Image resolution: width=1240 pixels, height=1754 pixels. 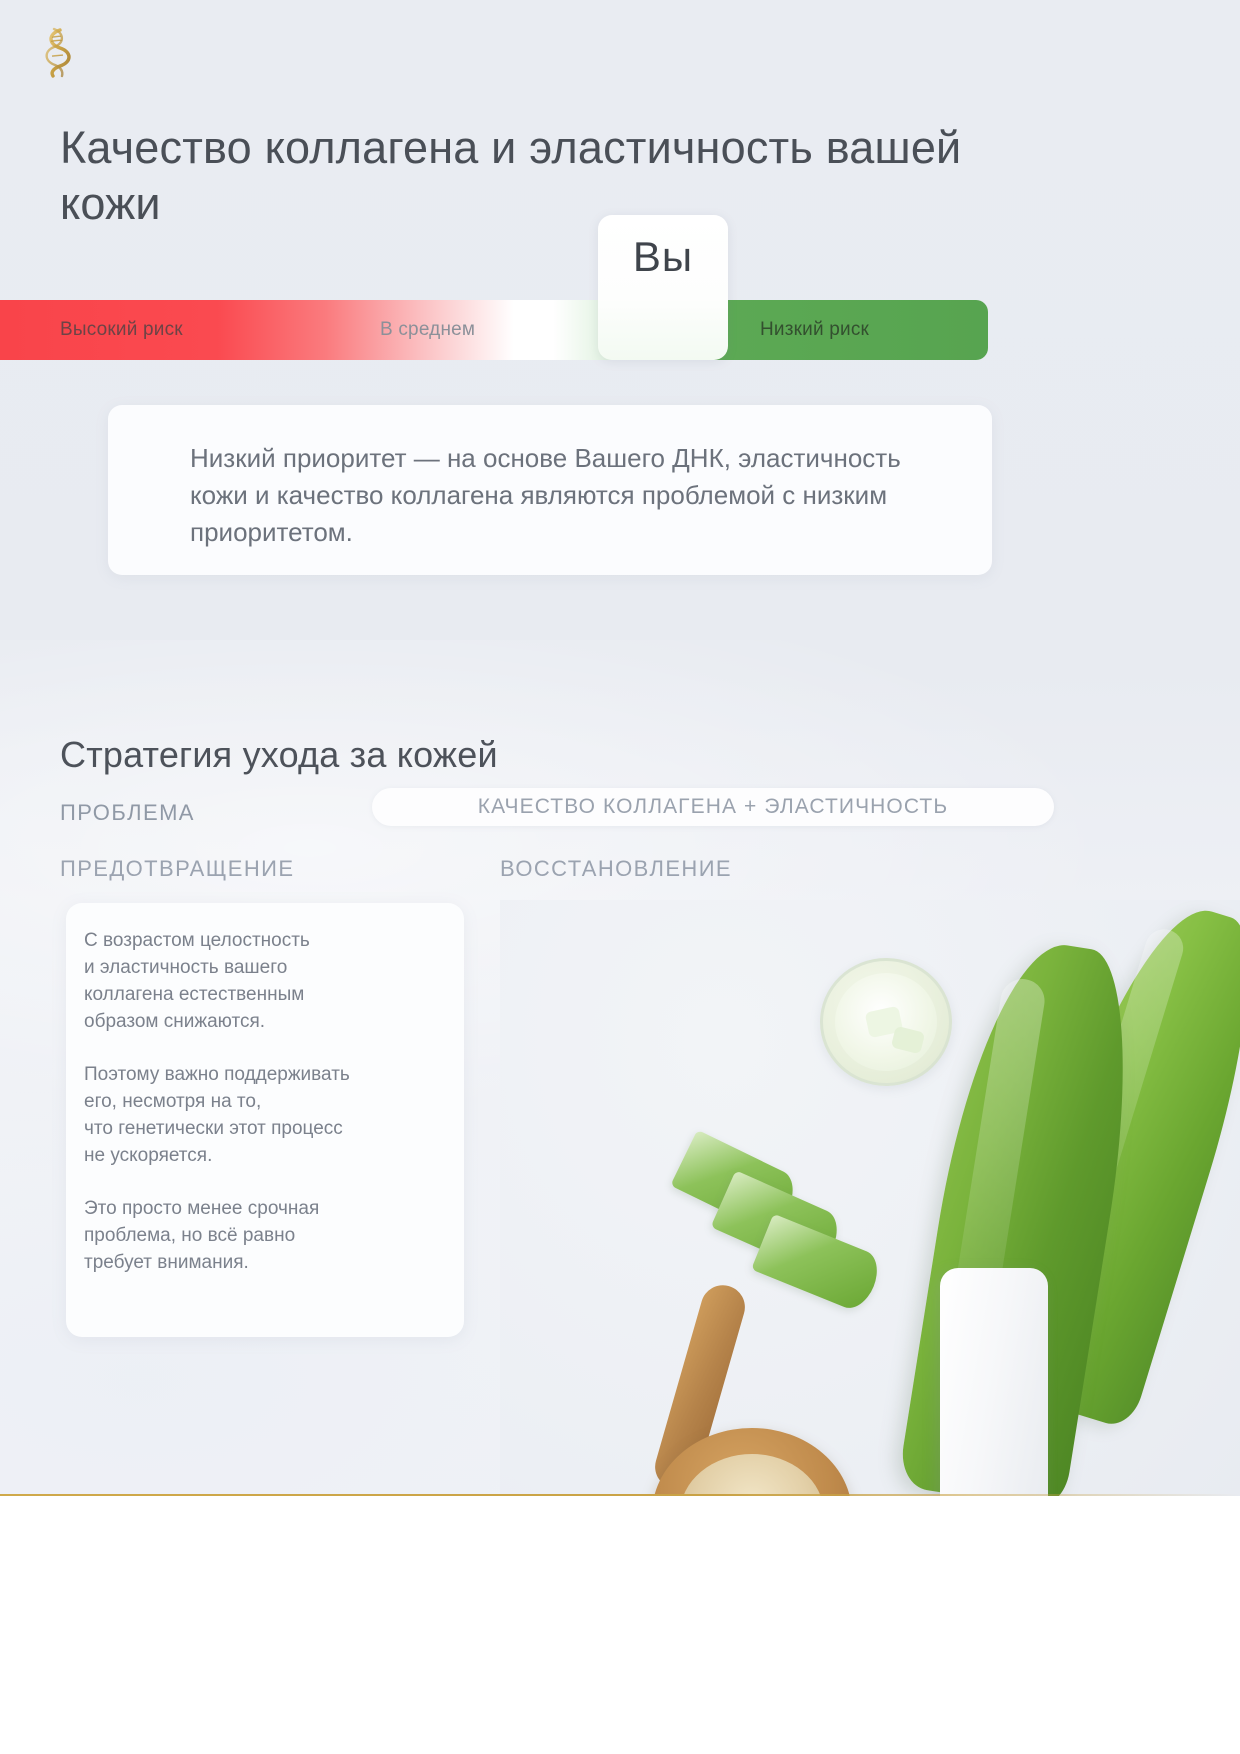 I want to click on risk-scale-gradient-bar, so click(x=494, y=330).